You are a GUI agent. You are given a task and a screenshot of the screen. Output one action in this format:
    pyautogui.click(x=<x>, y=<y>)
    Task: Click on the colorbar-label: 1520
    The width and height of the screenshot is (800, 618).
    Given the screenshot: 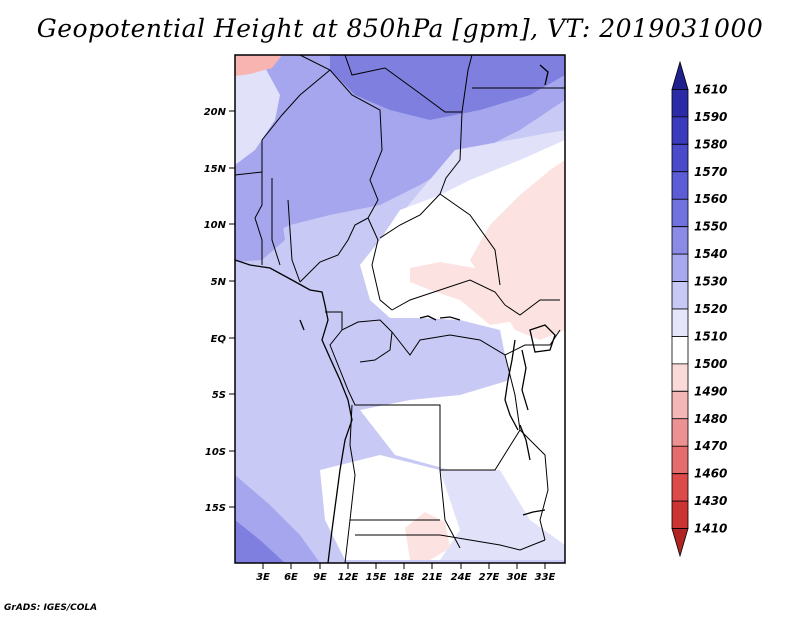 What is the action you would take?
    pyautogui.click(x=710, y=309)
    